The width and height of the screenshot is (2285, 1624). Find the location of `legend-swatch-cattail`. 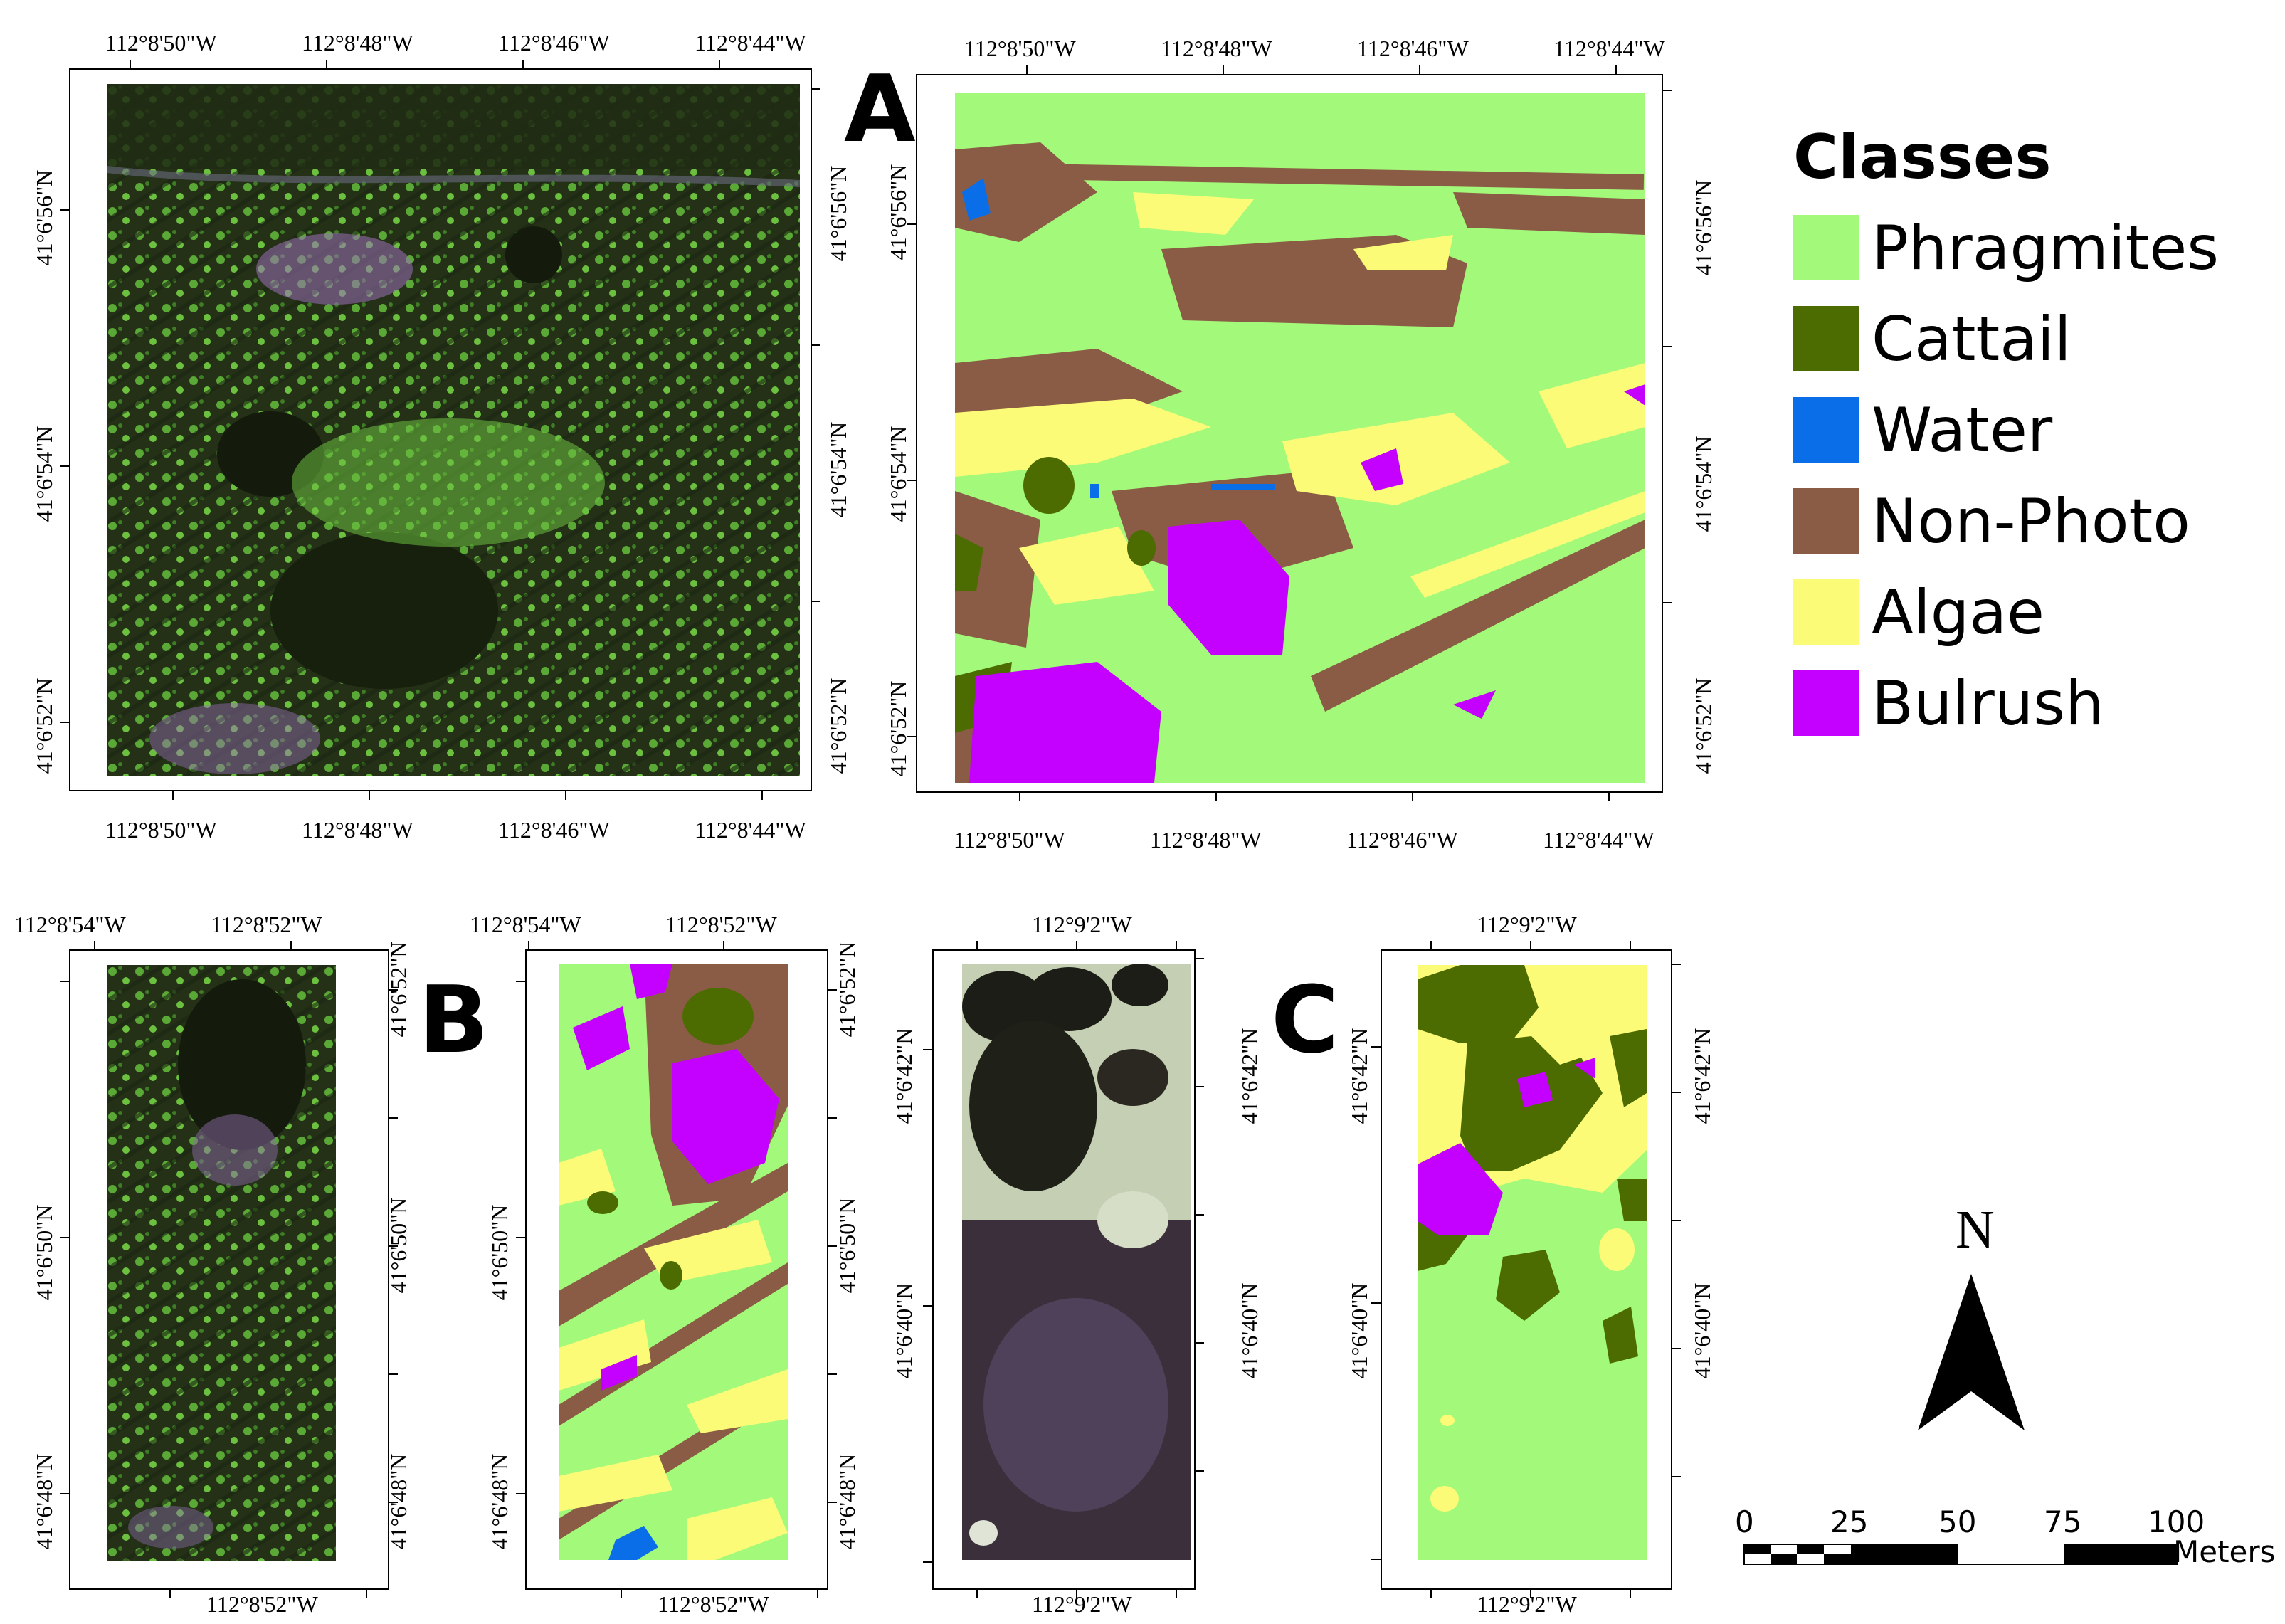

legend-swatch-cattail is located at coordinates (1826, 338).